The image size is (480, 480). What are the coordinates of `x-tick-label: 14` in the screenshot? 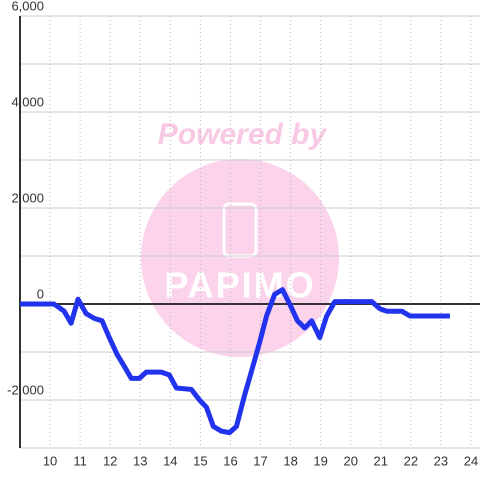 It's located at (170, 460).